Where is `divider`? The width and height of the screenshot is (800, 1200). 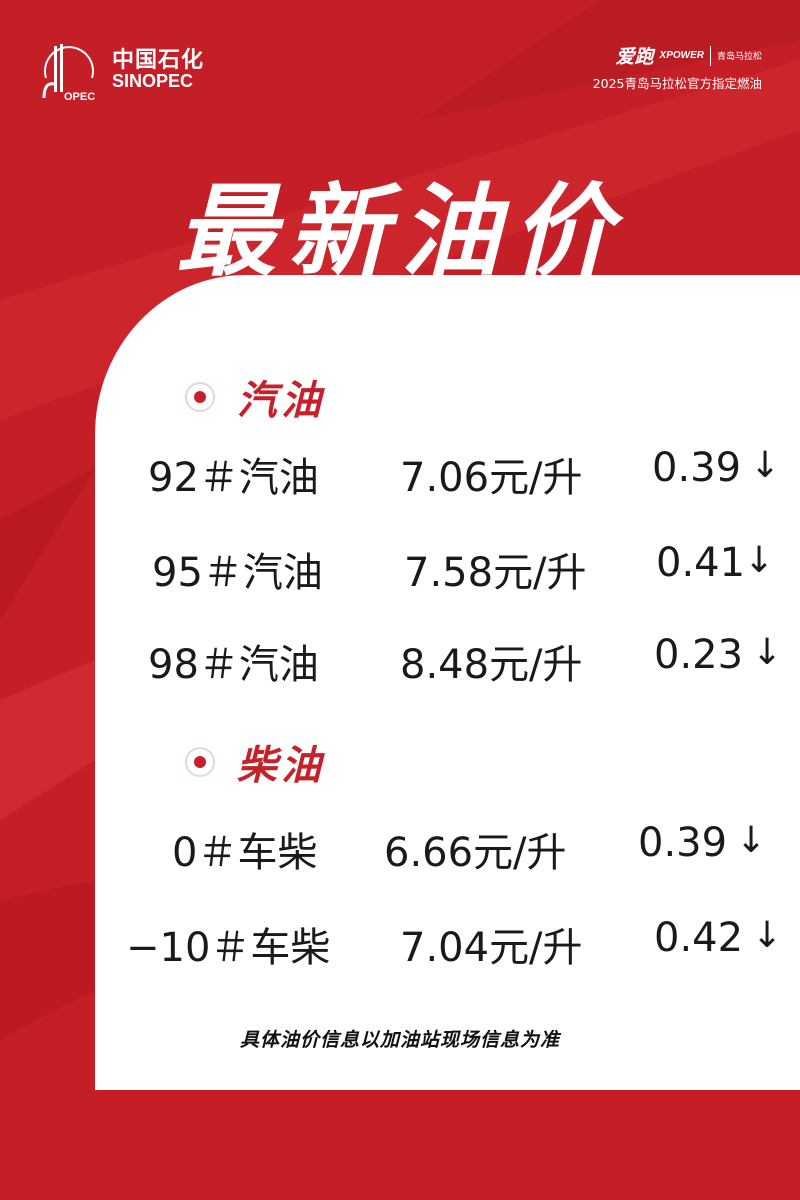
divider is located at coordinates (710, 55).